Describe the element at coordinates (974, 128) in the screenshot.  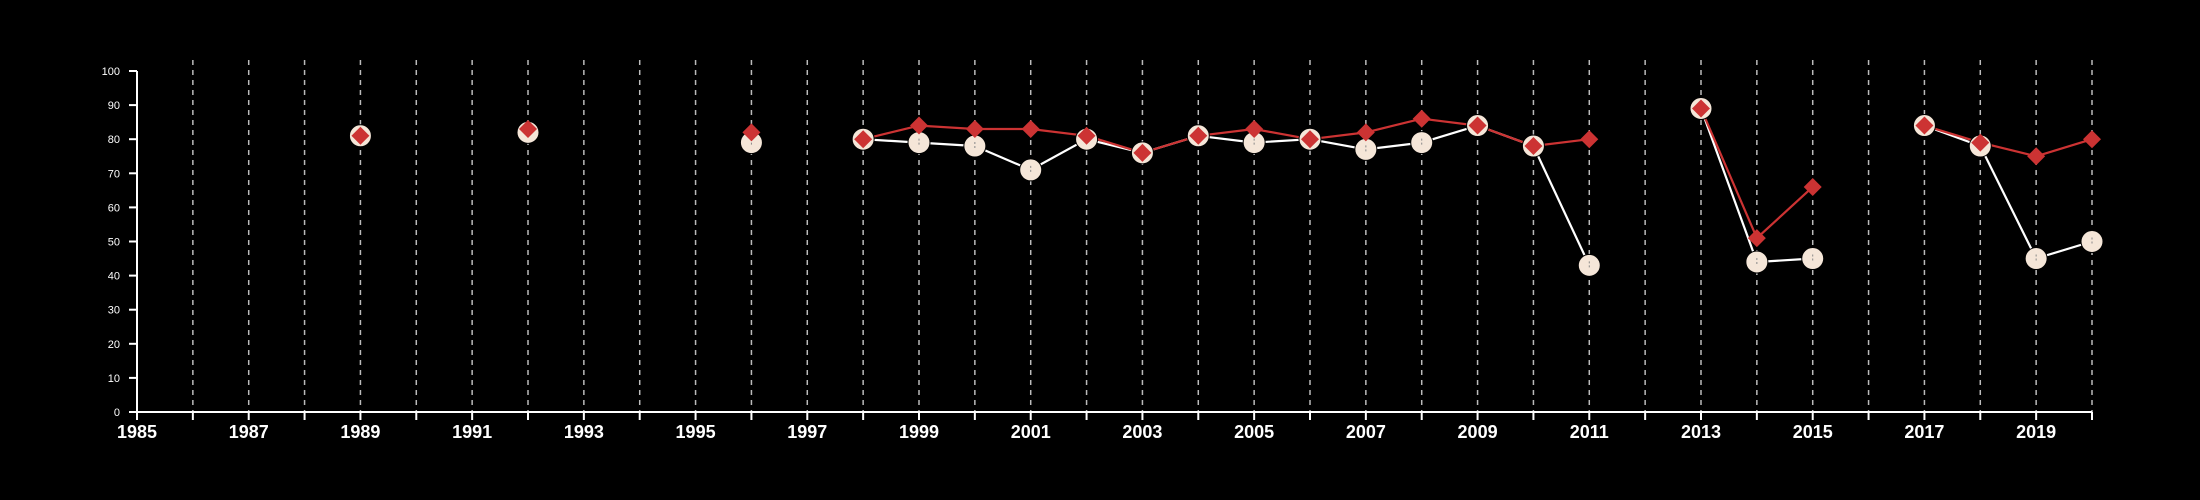
I see `red-point-2000` at that location.